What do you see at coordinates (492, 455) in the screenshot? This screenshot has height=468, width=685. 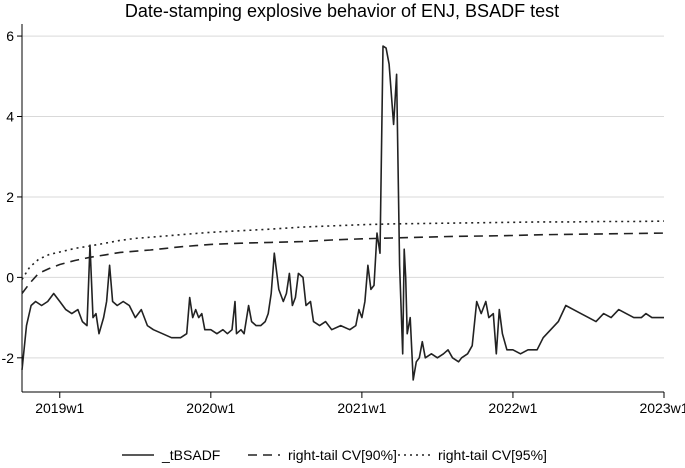 I see `legend-label-2: right-tail CV[95%]` at bounding box center [492, 455].